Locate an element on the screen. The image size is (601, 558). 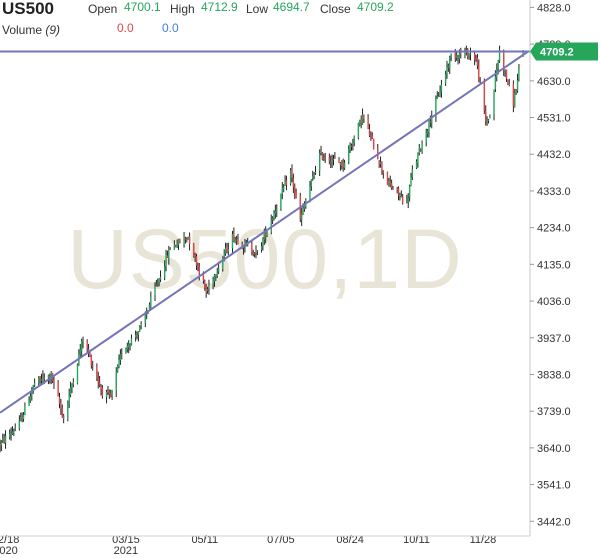
watermark-text: US500,1D is located at coordinates (265, 259).